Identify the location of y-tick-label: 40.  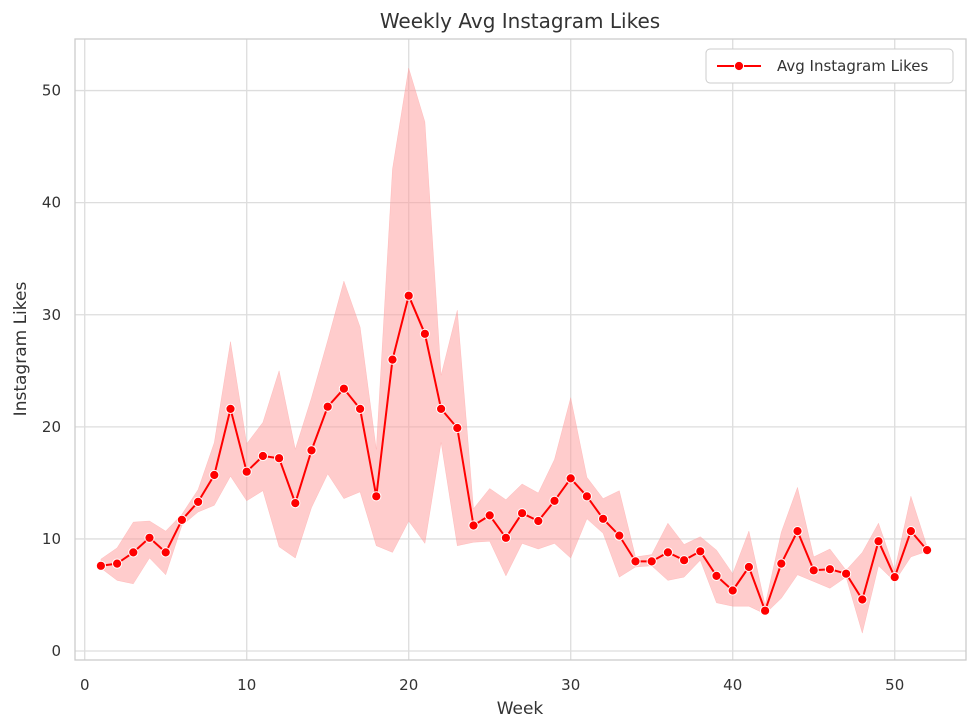
(51, 203).